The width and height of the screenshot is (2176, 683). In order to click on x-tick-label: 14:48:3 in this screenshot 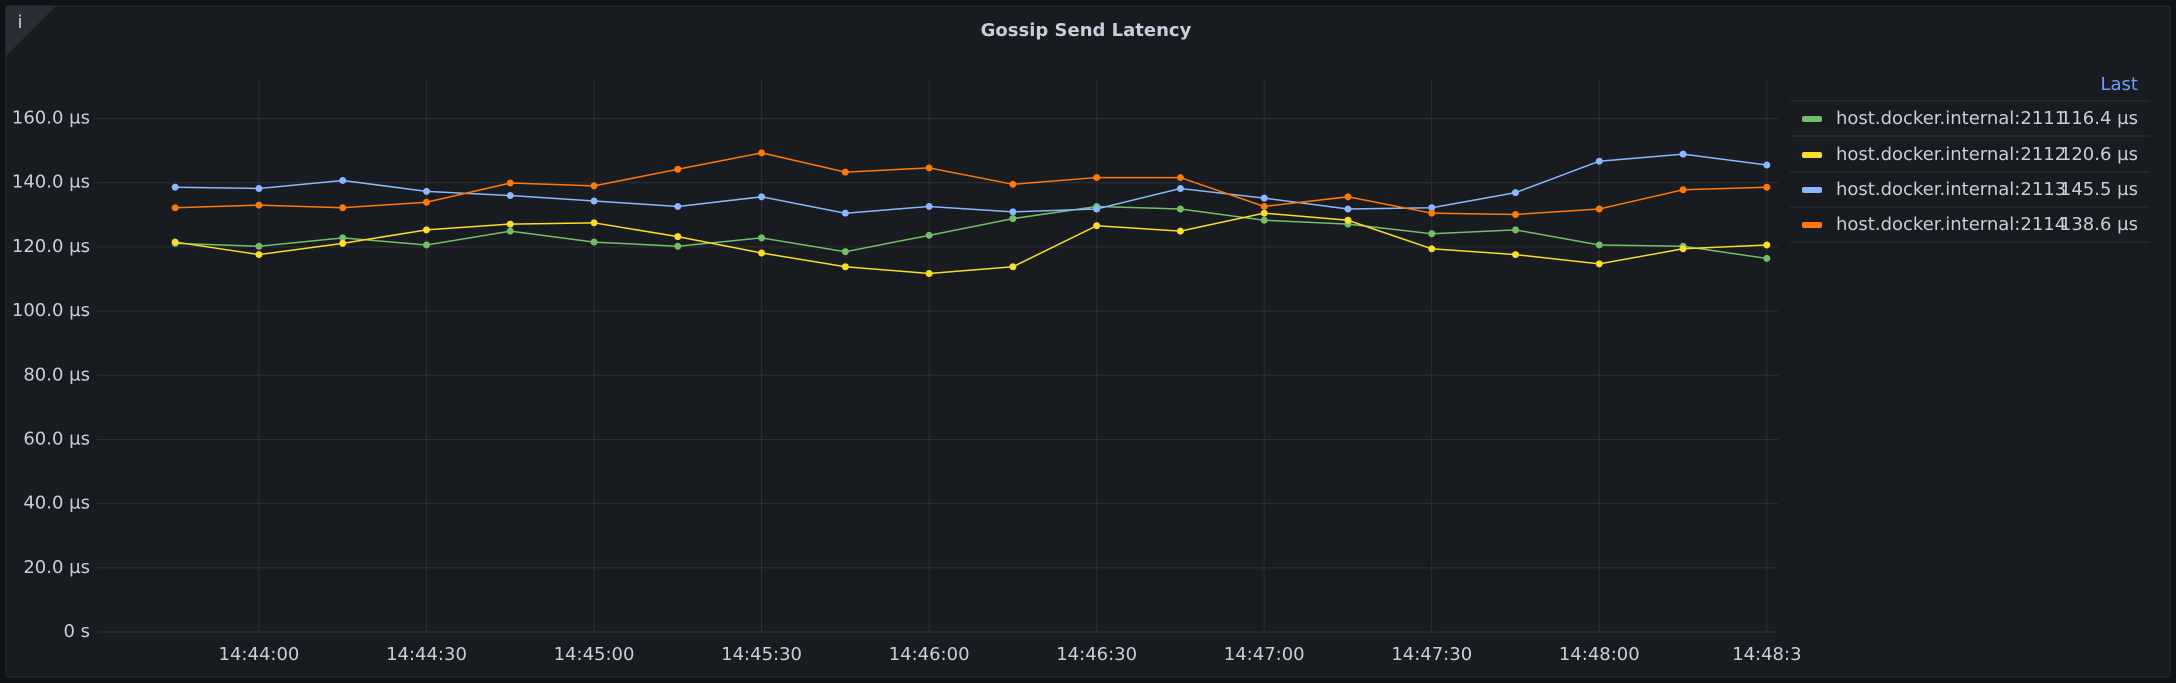, I will do `click(1766, 654)`.